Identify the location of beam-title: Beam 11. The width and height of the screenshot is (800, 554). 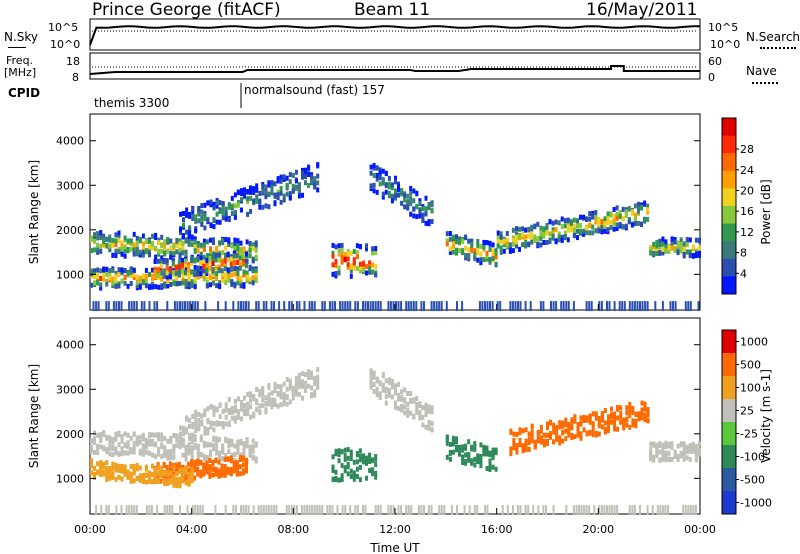
(392, 10).